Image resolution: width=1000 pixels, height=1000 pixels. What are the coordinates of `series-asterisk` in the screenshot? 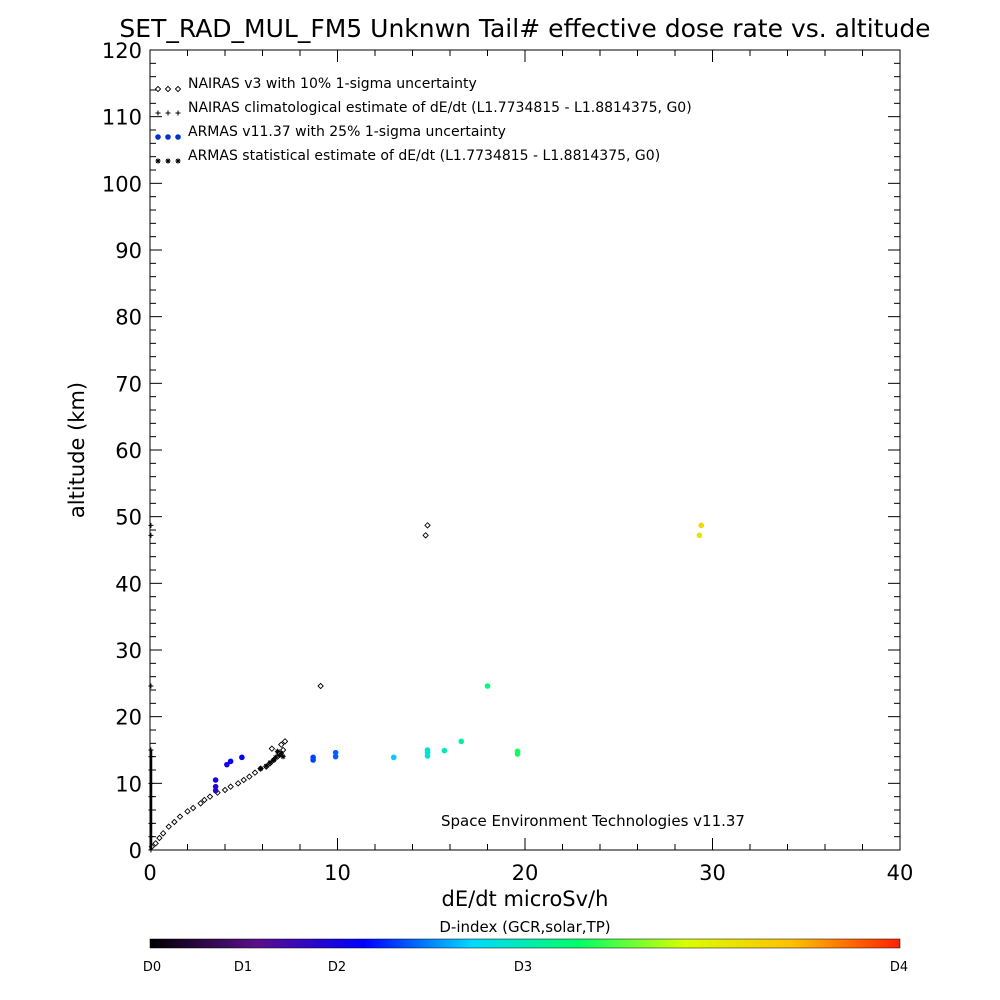 It's located at (272, 760).